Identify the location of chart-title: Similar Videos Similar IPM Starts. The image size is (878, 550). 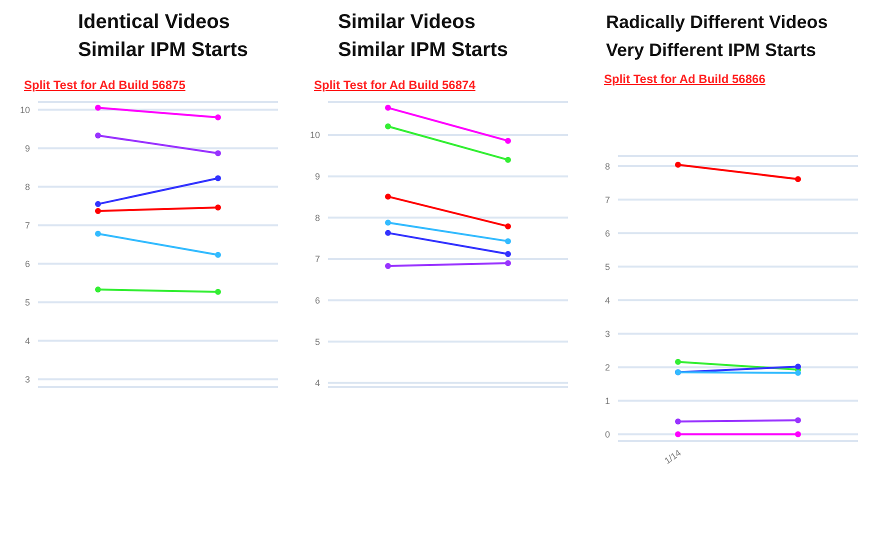
(423, 36).